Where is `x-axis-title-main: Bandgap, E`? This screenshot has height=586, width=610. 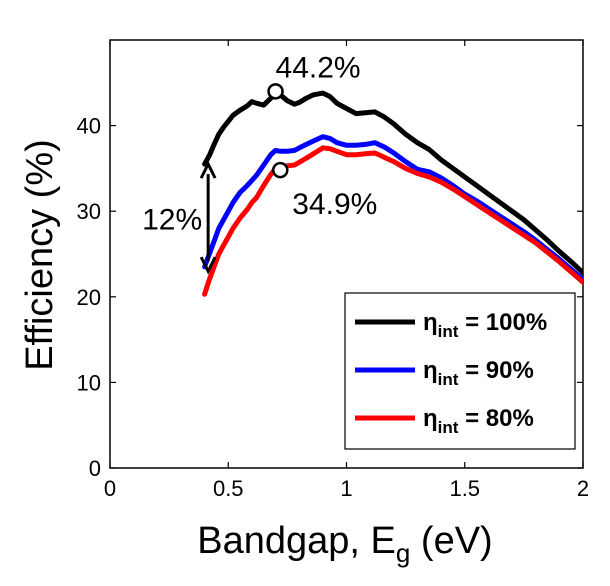
x-axis-title-main: Bandgap, E is located at coordinates (296, 541).